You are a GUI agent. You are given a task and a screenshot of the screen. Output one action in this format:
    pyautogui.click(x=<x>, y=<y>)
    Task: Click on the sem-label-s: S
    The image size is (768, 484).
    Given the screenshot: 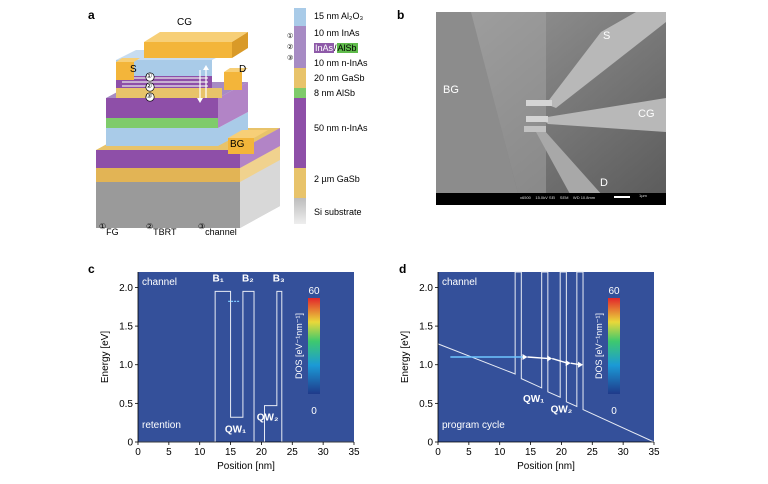 What is the action you would take?
    pyautogui.click(x=607, y=36)
    